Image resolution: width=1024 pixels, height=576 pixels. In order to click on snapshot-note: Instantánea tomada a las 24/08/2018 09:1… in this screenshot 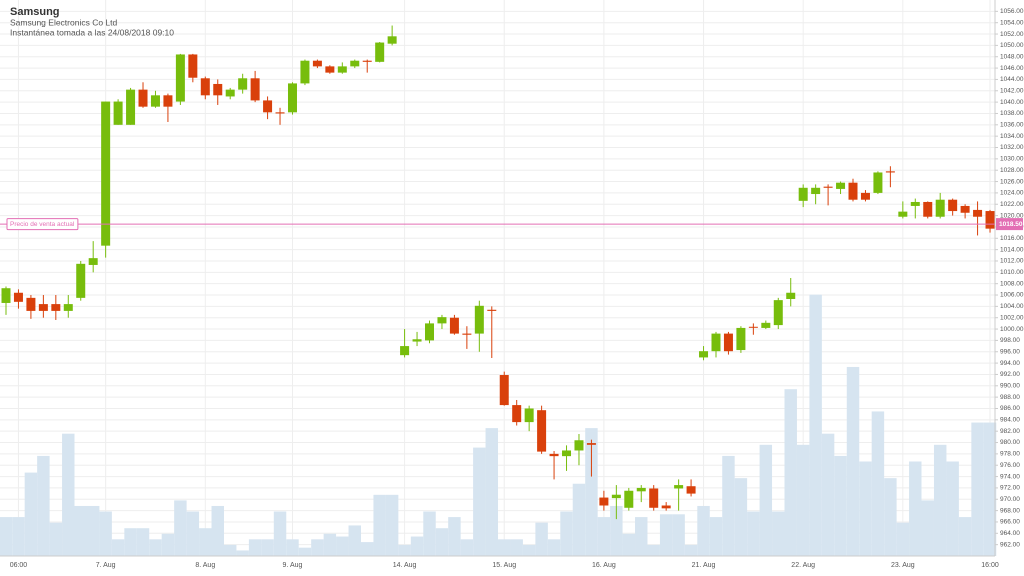, I will do `click(92, 32)`.